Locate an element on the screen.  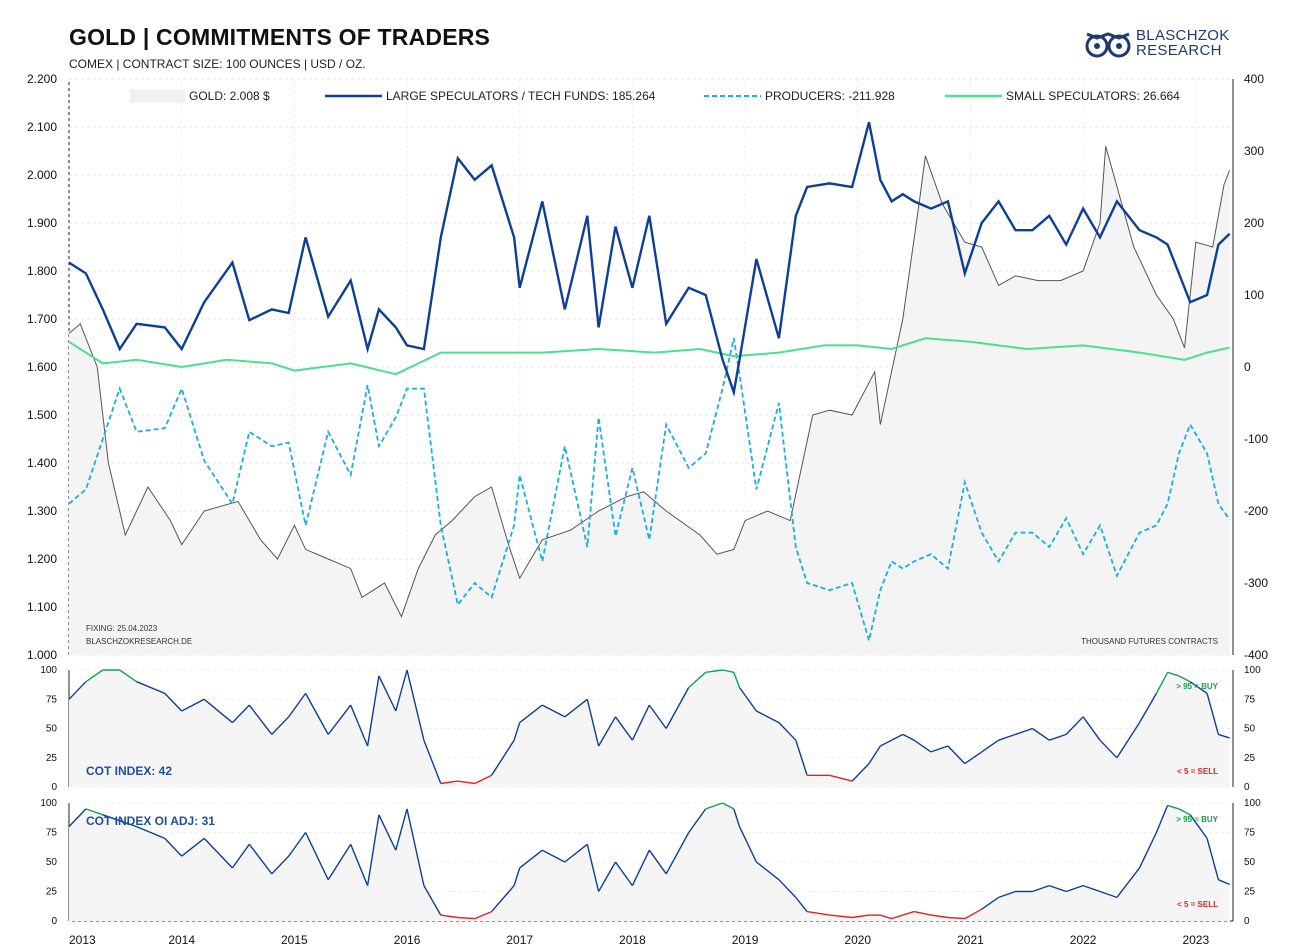
left-tick-label: 1.400 is located at coordinates (42, 463).